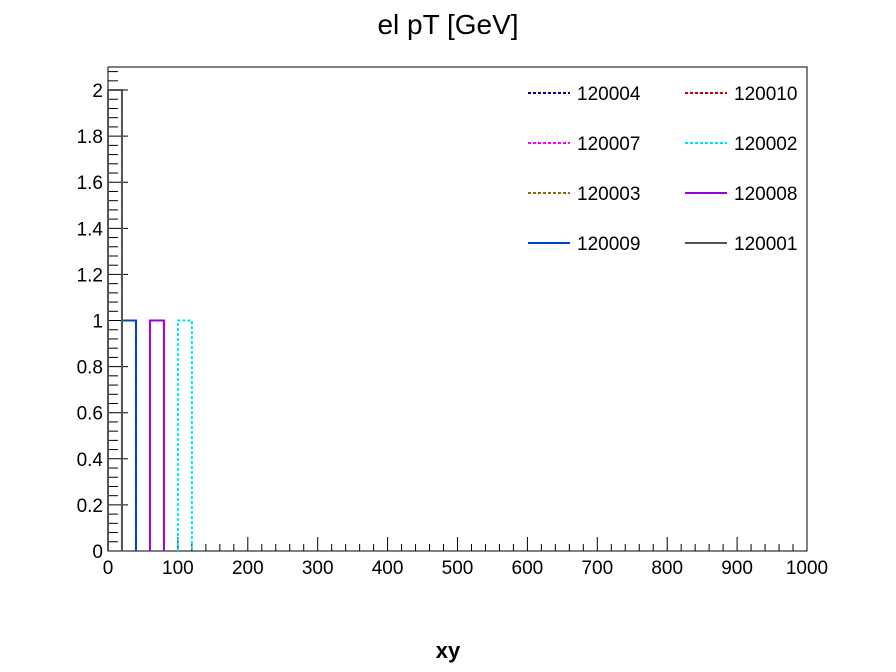 This screenshot has height=672, width=896. What do you see at coordinates (447, 24) in the screenshot?
I see `chart-title: el pT [GeV]` at bounding box center [447, 24].